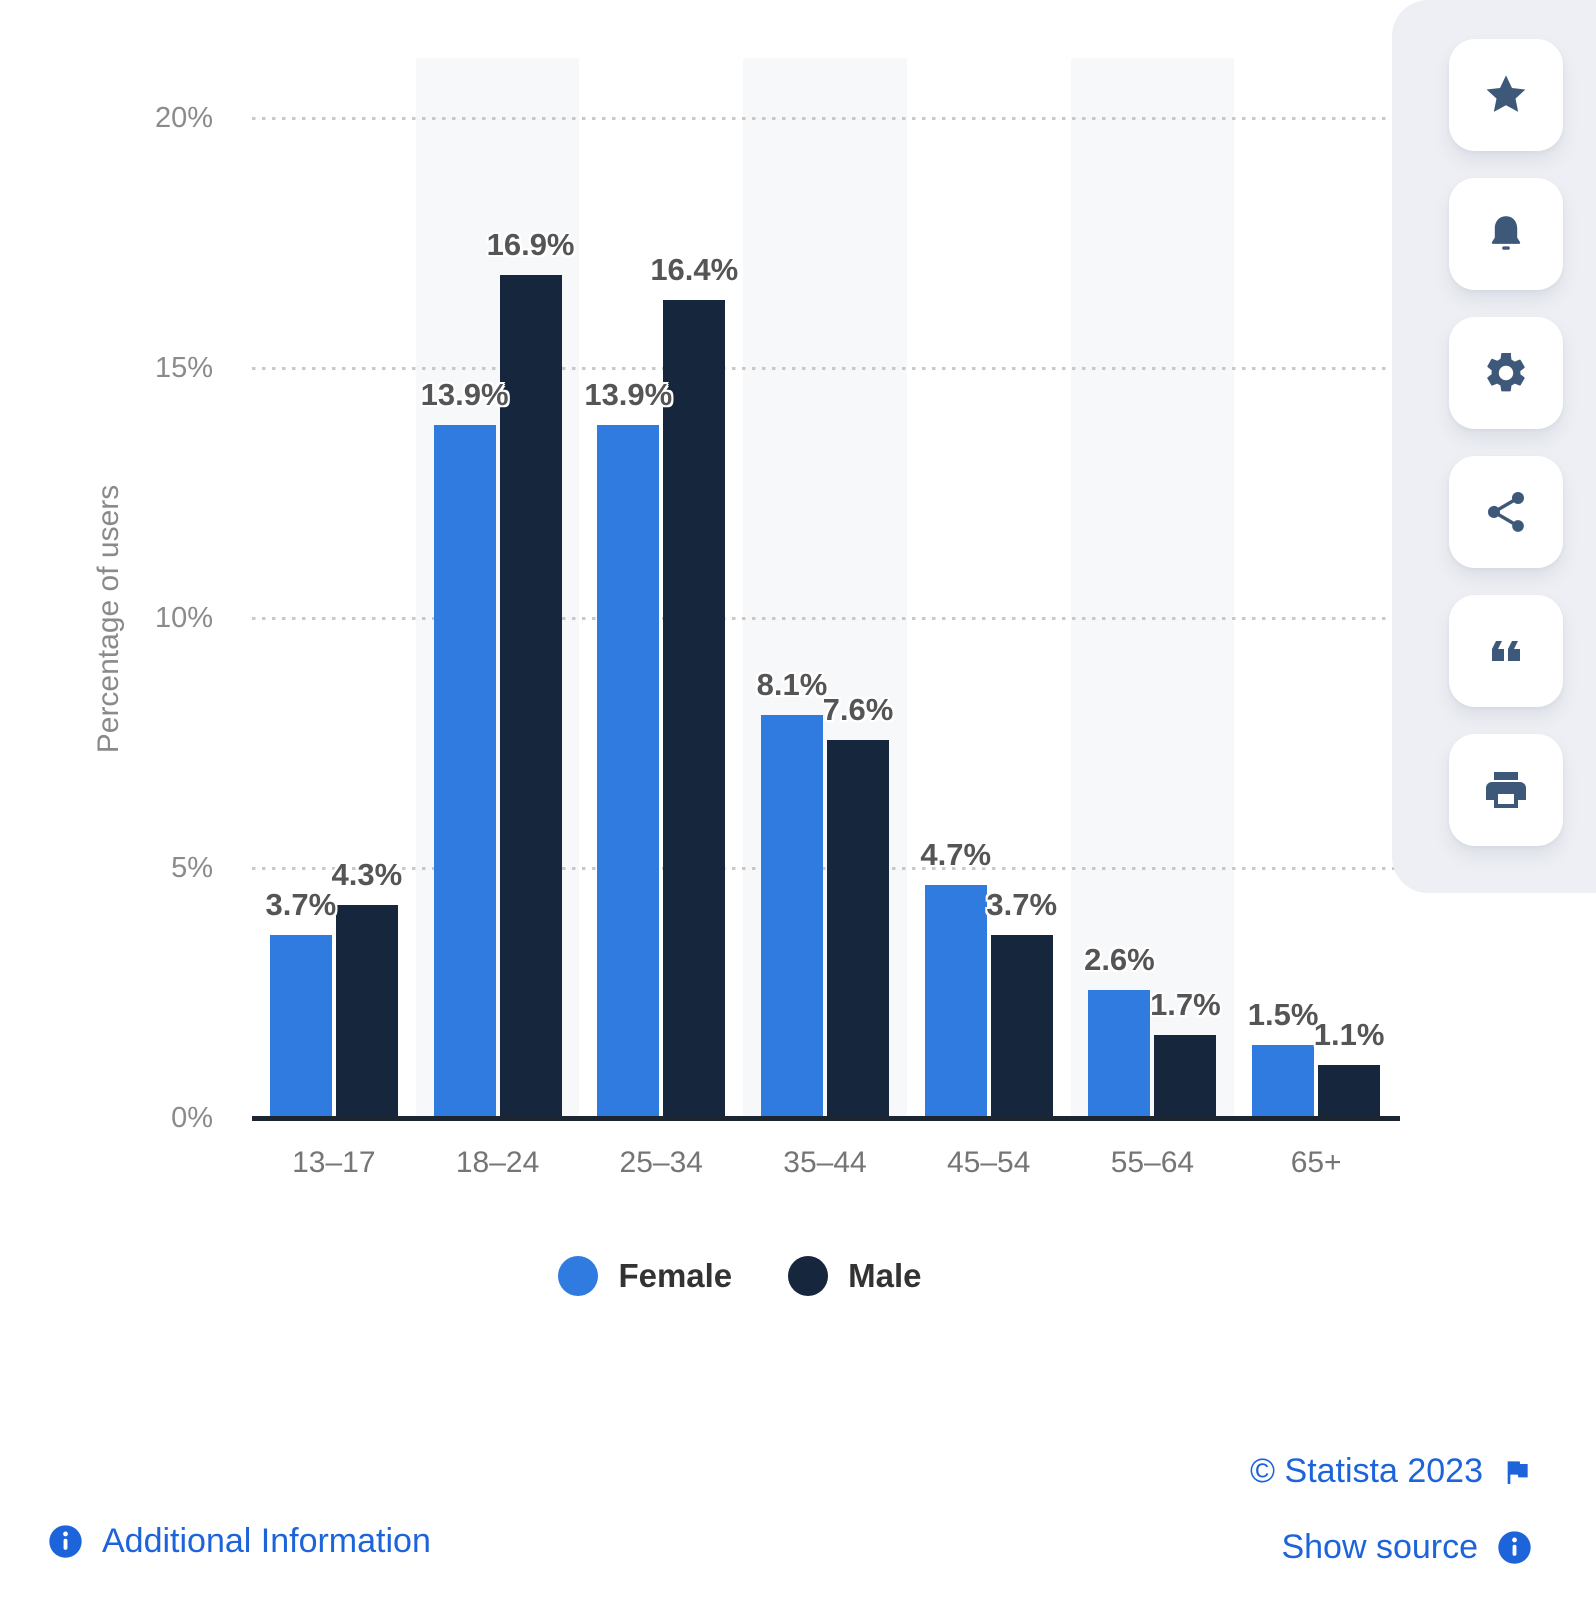 This screenshot has width=1596, height=1600. What do you see at coordinates (498, 589) in the screenshot?
I see `bar-group-18–24: 13.9% 16.9%` at bounding box center [498, 589].